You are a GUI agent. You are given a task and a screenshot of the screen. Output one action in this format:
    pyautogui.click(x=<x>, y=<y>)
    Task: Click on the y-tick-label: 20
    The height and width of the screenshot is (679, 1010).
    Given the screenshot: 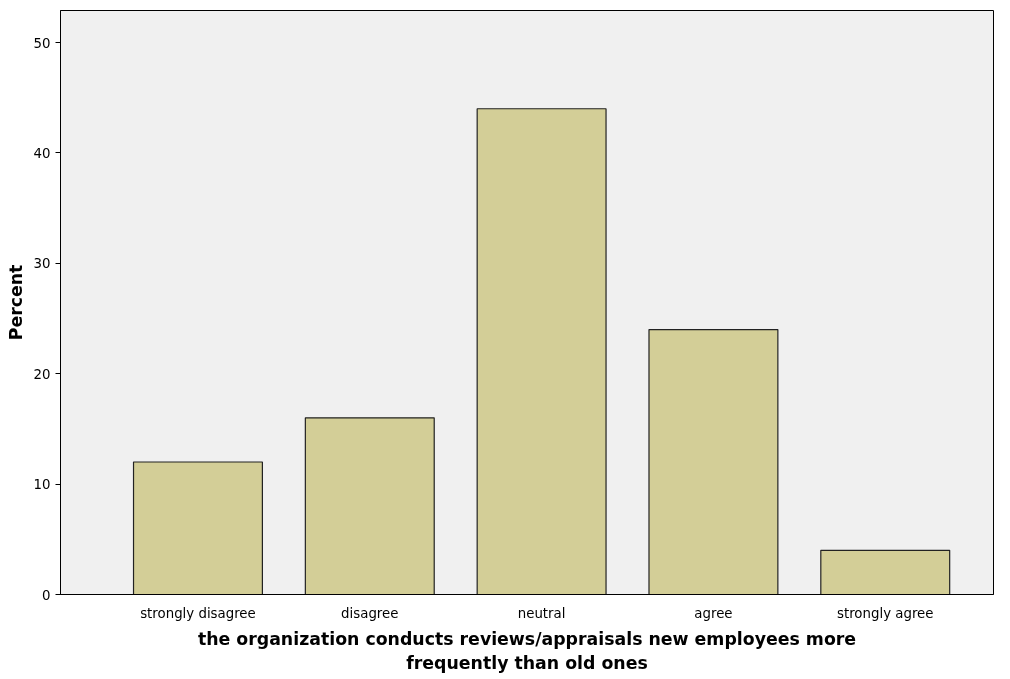 What is the action you would take?
    pyautogui.click(x=42, y=374)
    